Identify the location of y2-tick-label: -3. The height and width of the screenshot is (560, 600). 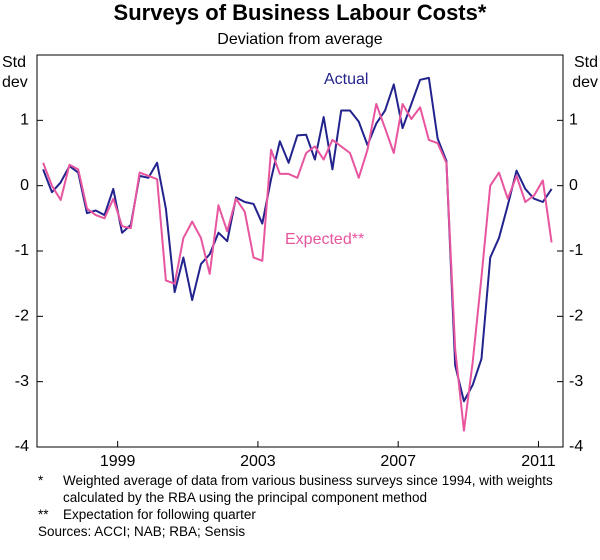
(576, 381).